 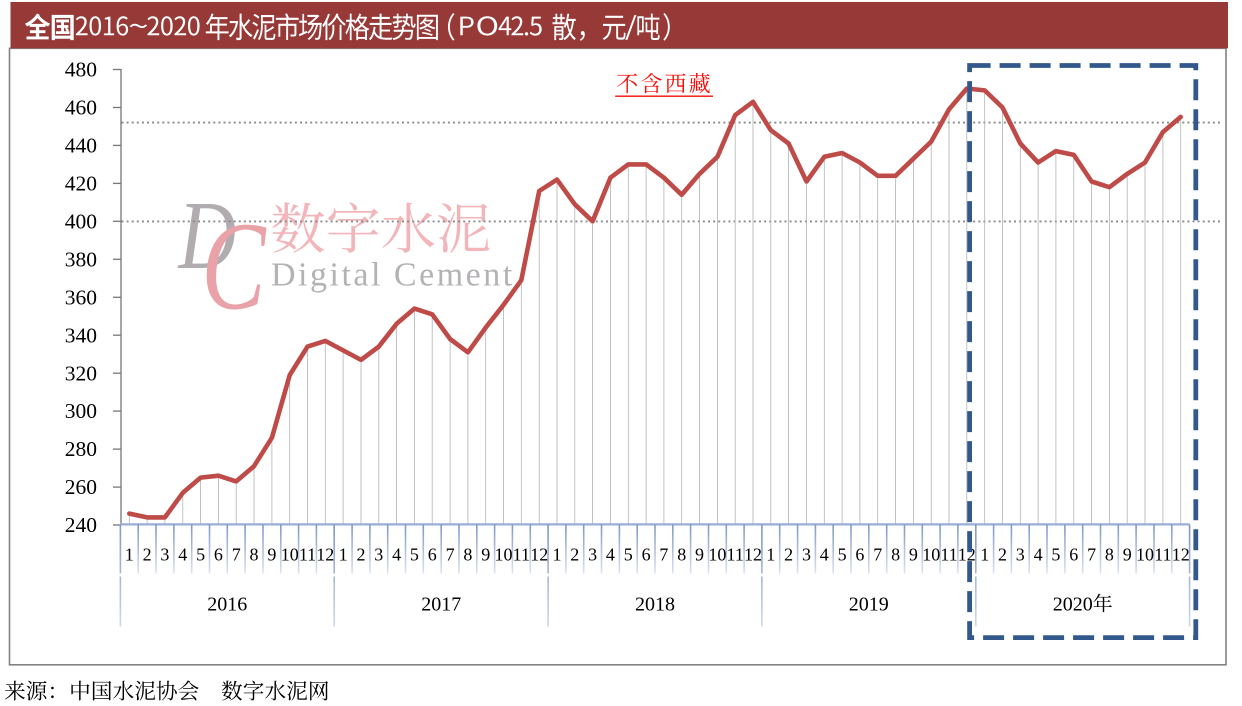 I want to click on svg-text: 280, so click(x=81, y=449).